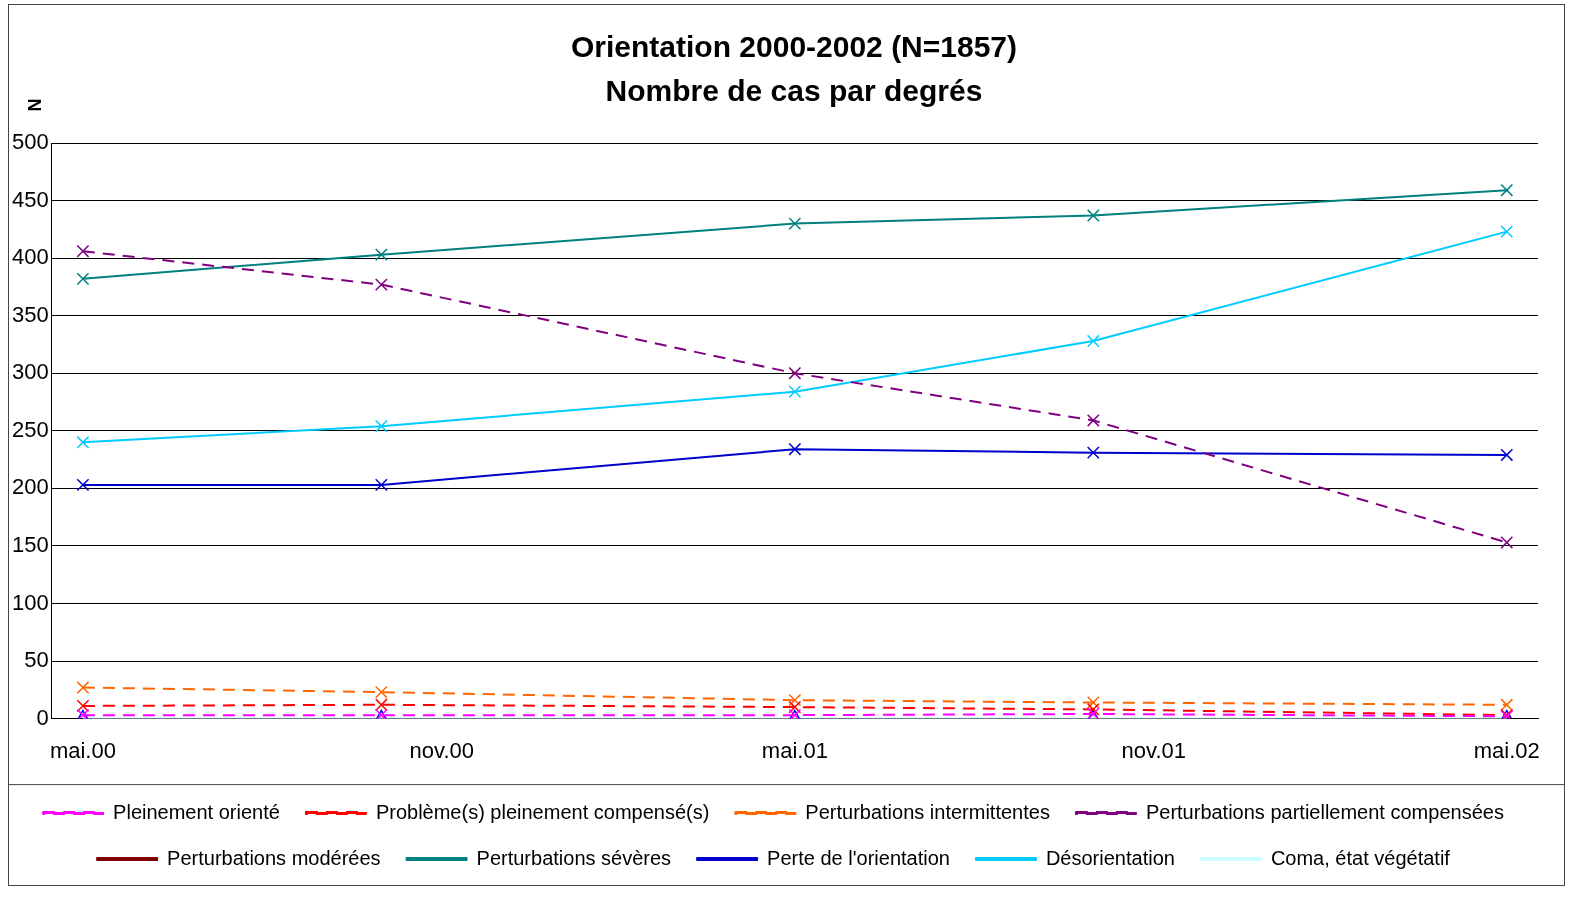  What do you see at coordinates (542, 811) in the screenshot?
I see `legend-label: Problème(s) pleinement compensé(s)` at bounding box center [542, 811].